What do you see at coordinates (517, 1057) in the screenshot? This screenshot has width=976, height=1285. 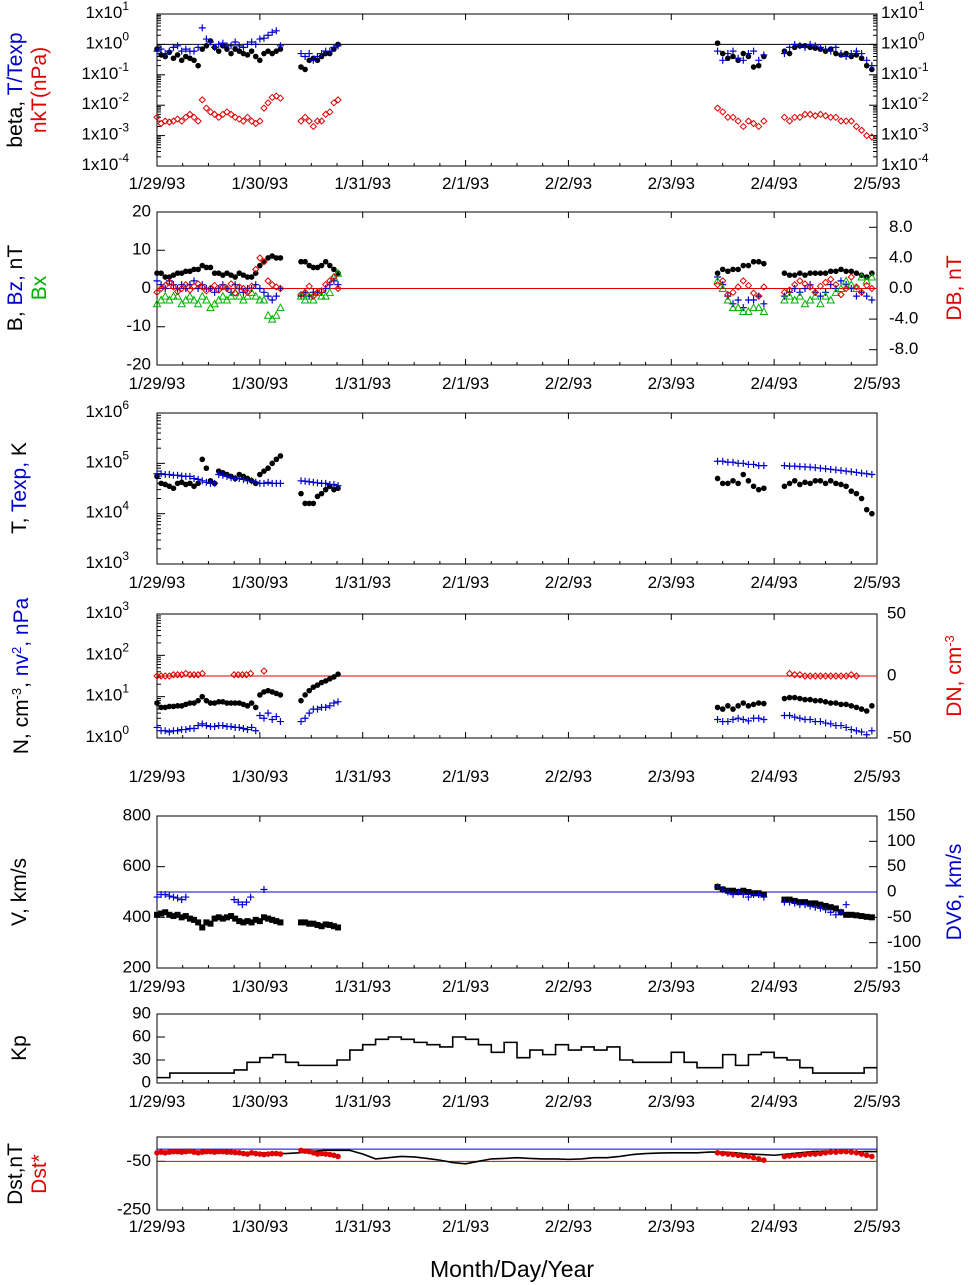 I see `kp-line` at bounding box center [517, 1057].